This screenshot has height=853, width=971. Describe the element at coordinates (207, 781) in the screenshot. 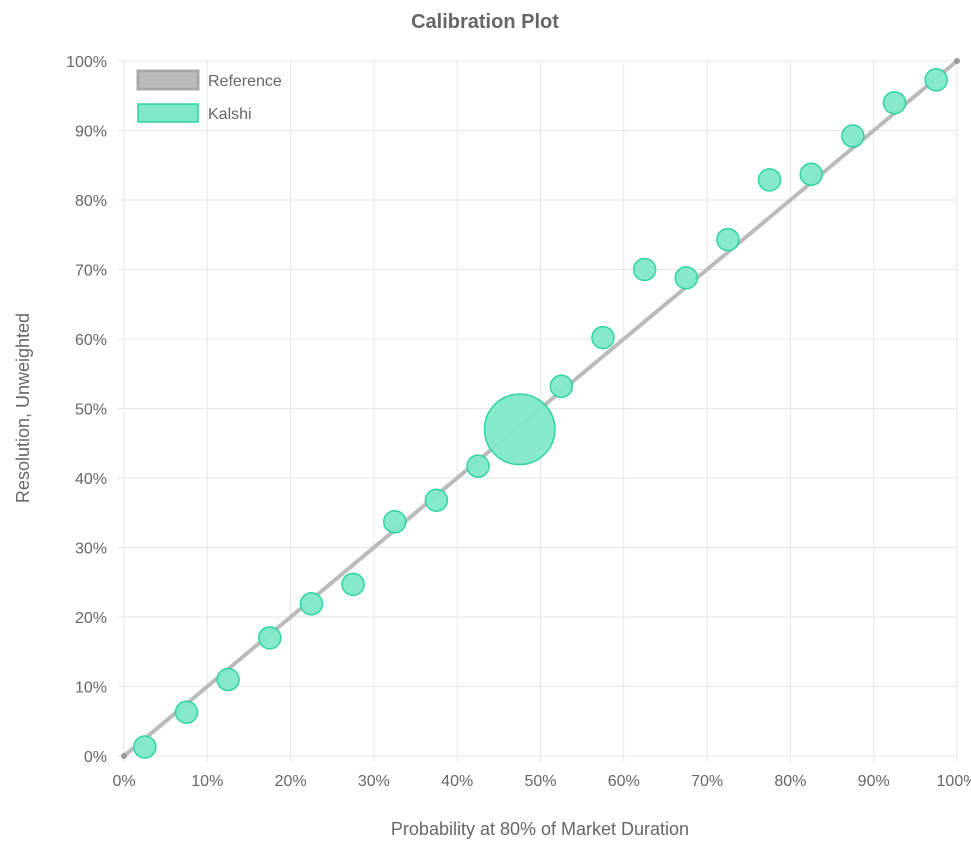

I see `x-tick-label: 10%` at that location.